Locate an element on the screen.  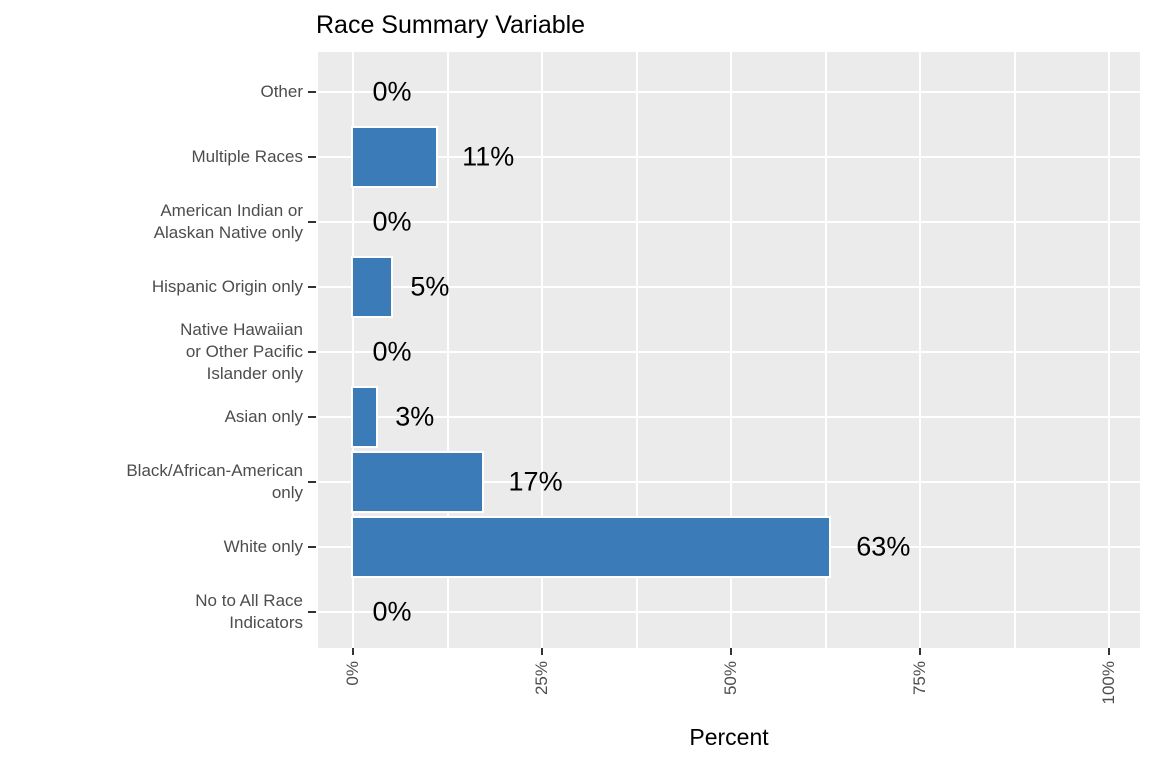
x-axis-title: Percent is located at coordinates (729, 737).